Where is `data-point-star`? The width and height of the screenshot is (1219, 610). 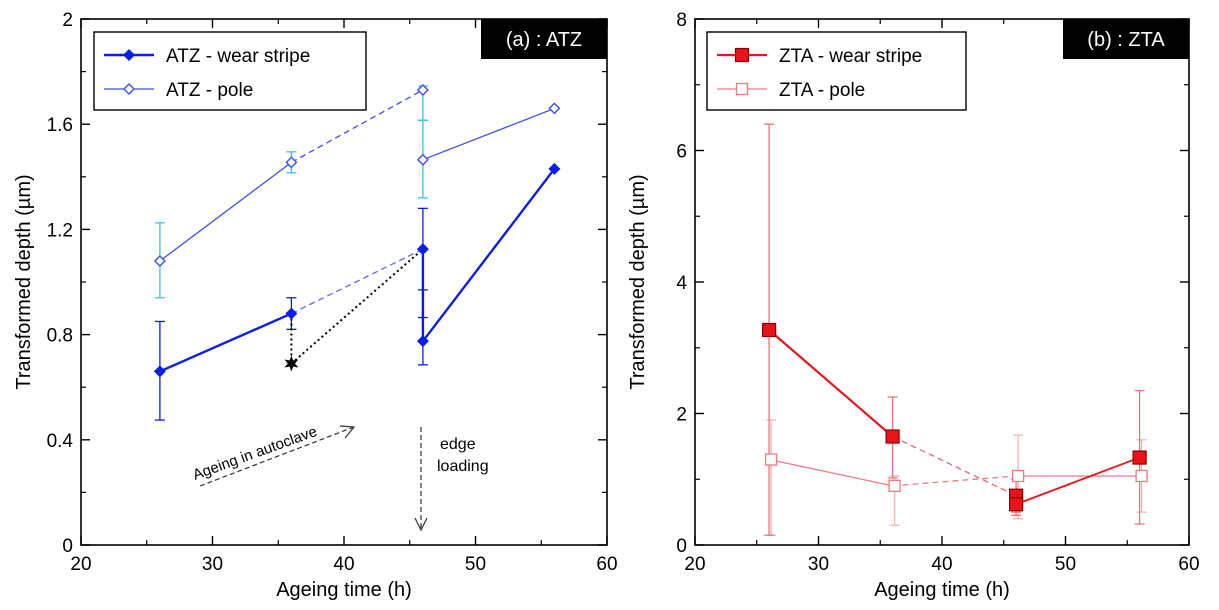 data-point-star is located at coordinates (291, 363).